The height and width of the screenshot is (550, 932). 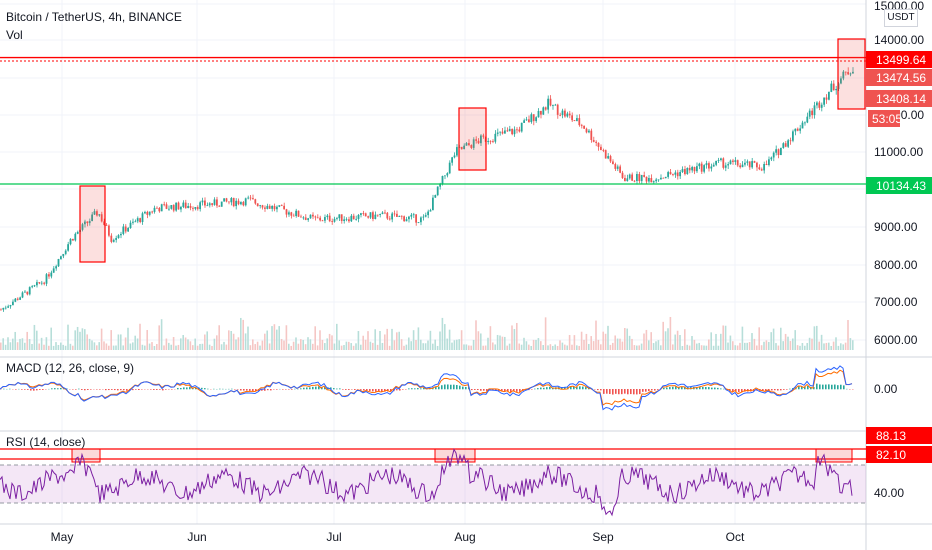 I want to click on price-tag-label: 10134.43, so click(x=901, y=186).